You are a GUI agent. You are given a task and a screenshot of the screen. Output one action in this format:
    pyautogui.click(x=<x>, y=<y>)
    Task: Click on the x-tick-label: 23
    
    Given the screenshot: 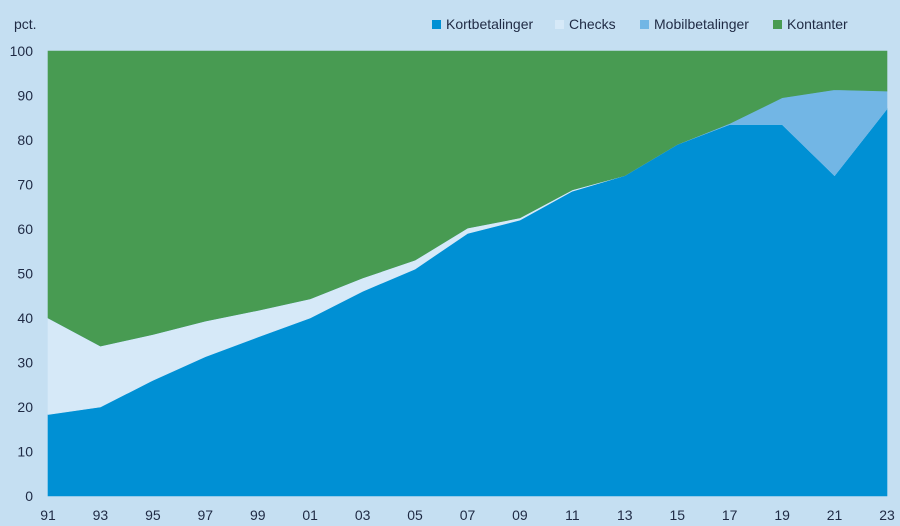 What is the action you would take?
    pyautogui.click(x=887, y=515)
    